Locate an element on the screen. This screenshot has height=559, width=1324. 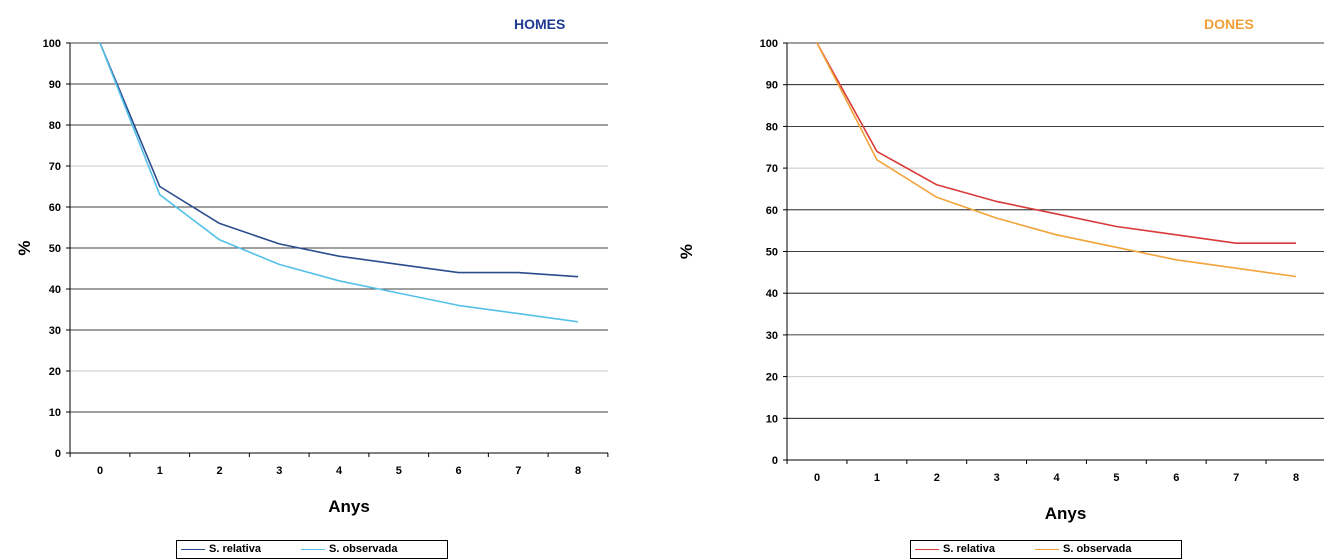
chart-title: HOMES is located at coordinates (540, 24).